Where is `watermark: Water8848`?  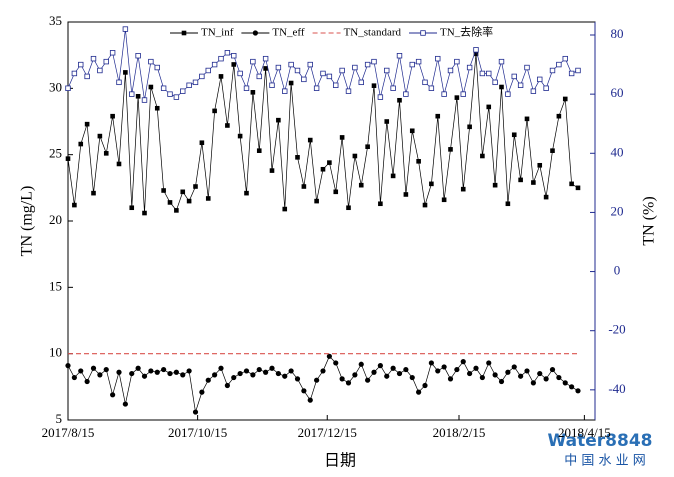 watermark: Water8848 is located at coordinates (600, 441).